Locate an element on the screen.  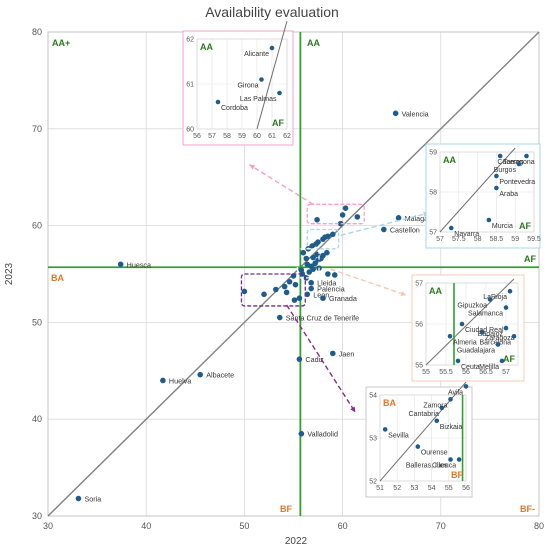
x-tick-label: 70 is located at coordinates (441, 526).